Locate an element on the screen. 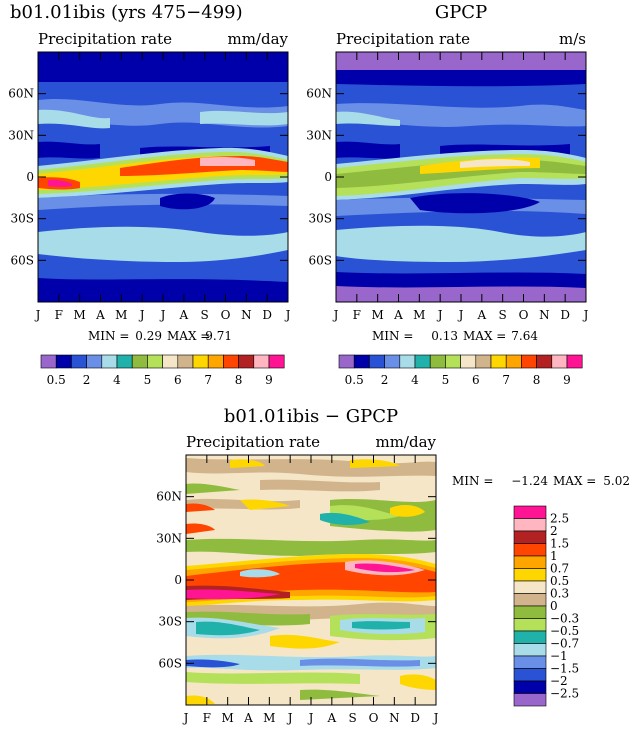 This screenshot has height=732, width=636. panel1-colorbar: 0.5 2 4 5 6 7 8 9 is located at coordinates (162, 370).